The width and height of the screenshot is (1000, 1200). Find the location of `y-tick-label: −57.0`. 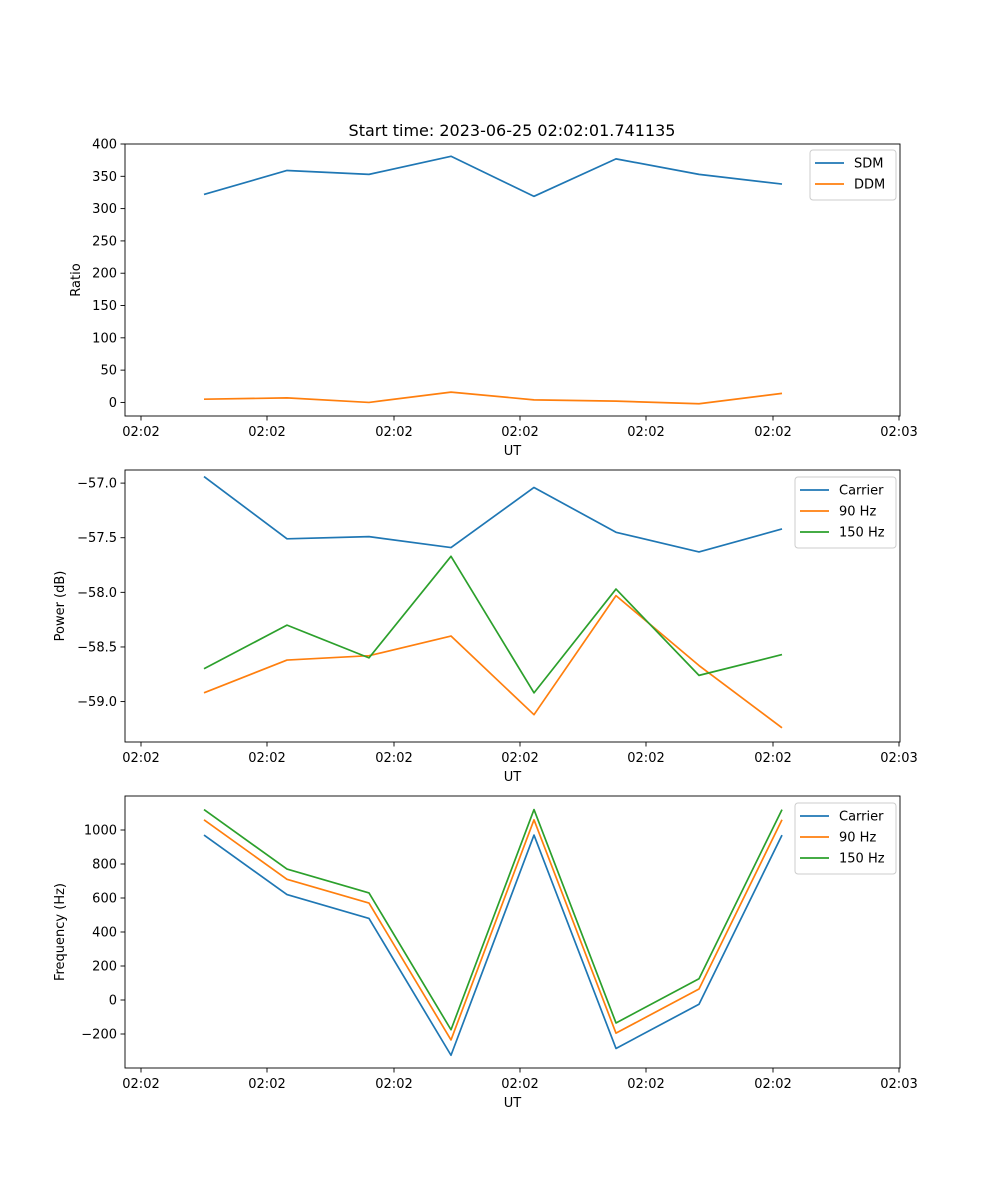

y-tick-label: −57.0 is located at coordinates (97, 484).